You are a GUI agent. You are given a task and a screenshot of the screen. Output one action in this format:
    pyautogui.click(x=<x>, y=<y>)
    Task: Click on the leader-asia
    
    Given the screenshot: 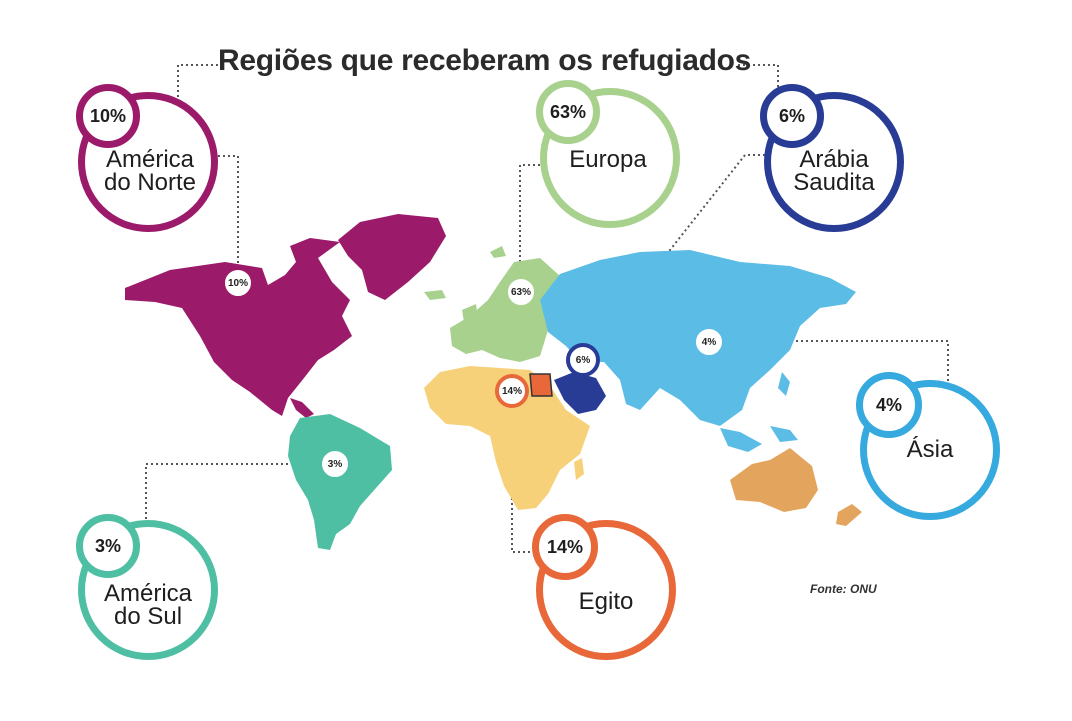 What is the action you would take?
    pyautogui.click(x=837, y=361)
    